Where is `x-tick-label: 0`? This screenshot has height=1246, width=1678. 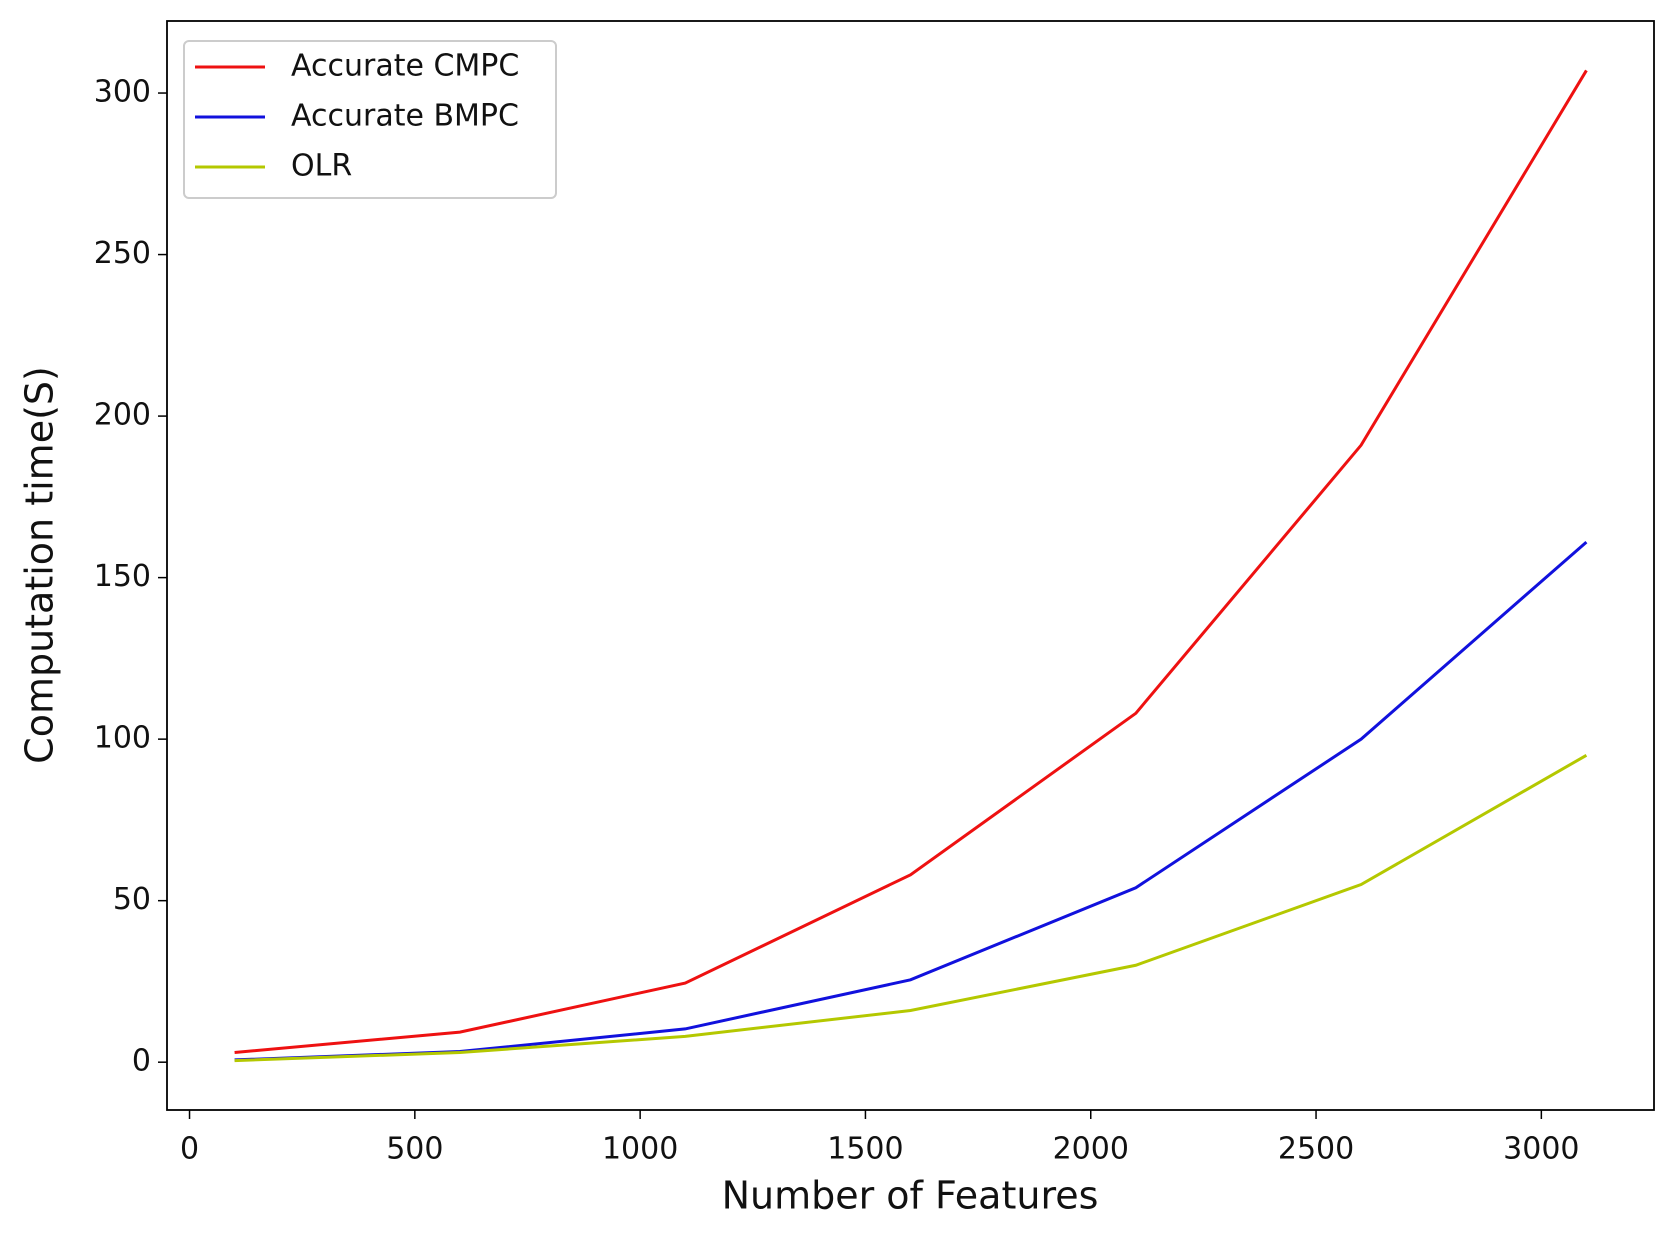
x-tick-label: 0 is located at coordinates (189, 1149).